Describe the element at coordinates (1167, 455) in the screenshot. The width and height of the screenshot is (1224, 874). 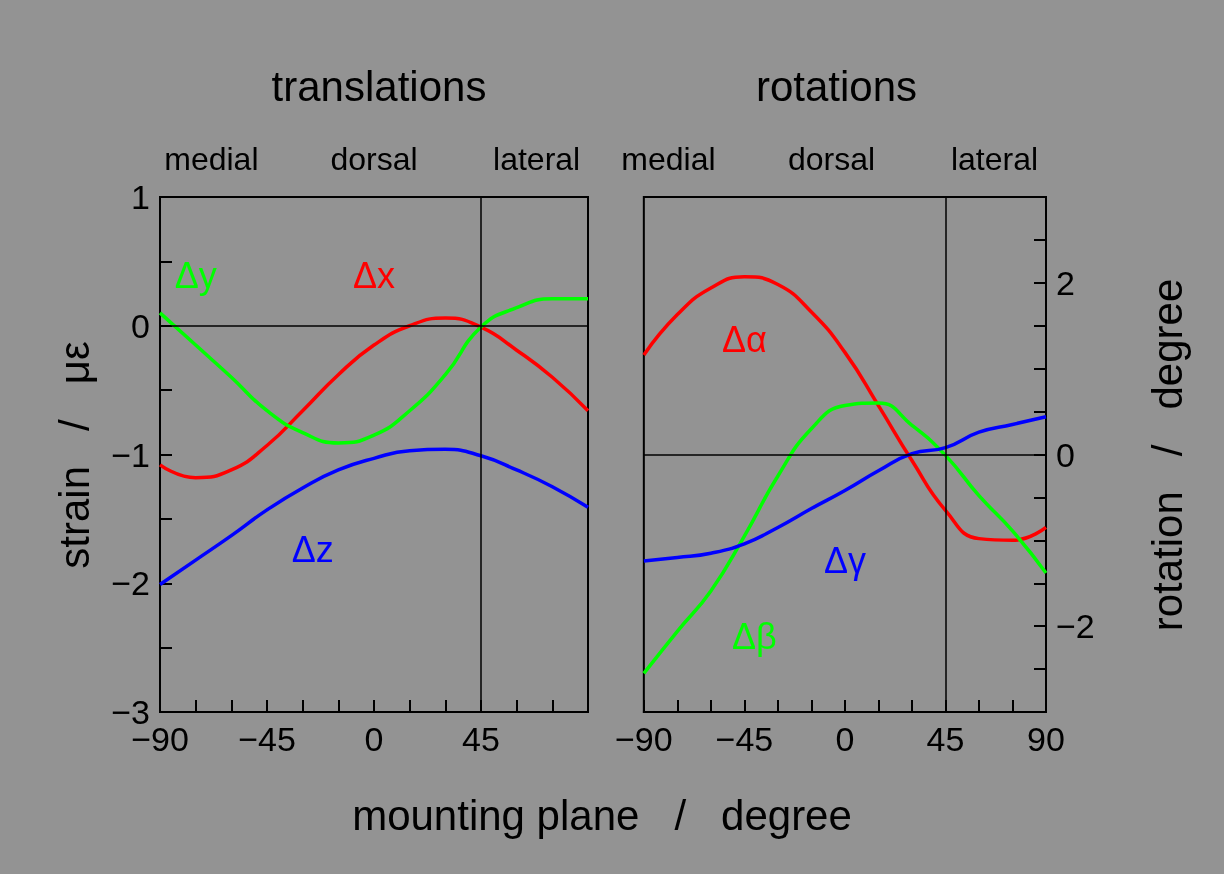
I see `y2-axis-title: rotation / degree` at that location.